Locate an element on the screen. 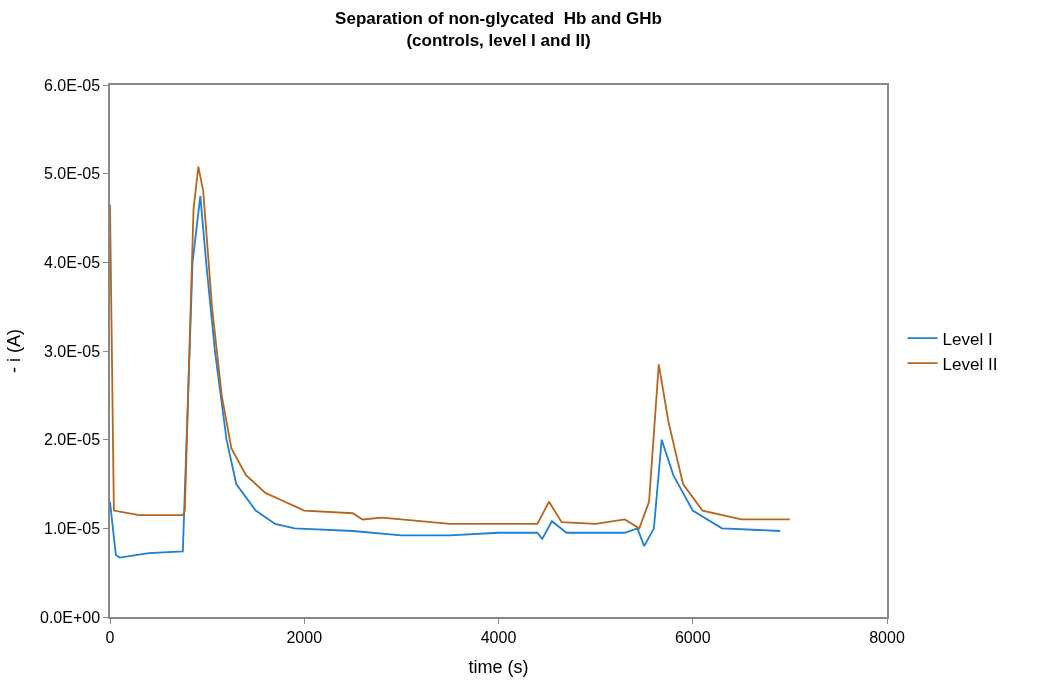 This screenshot has width=1057, height=686. legend-label: Level I is located at coordinates (967, 339).